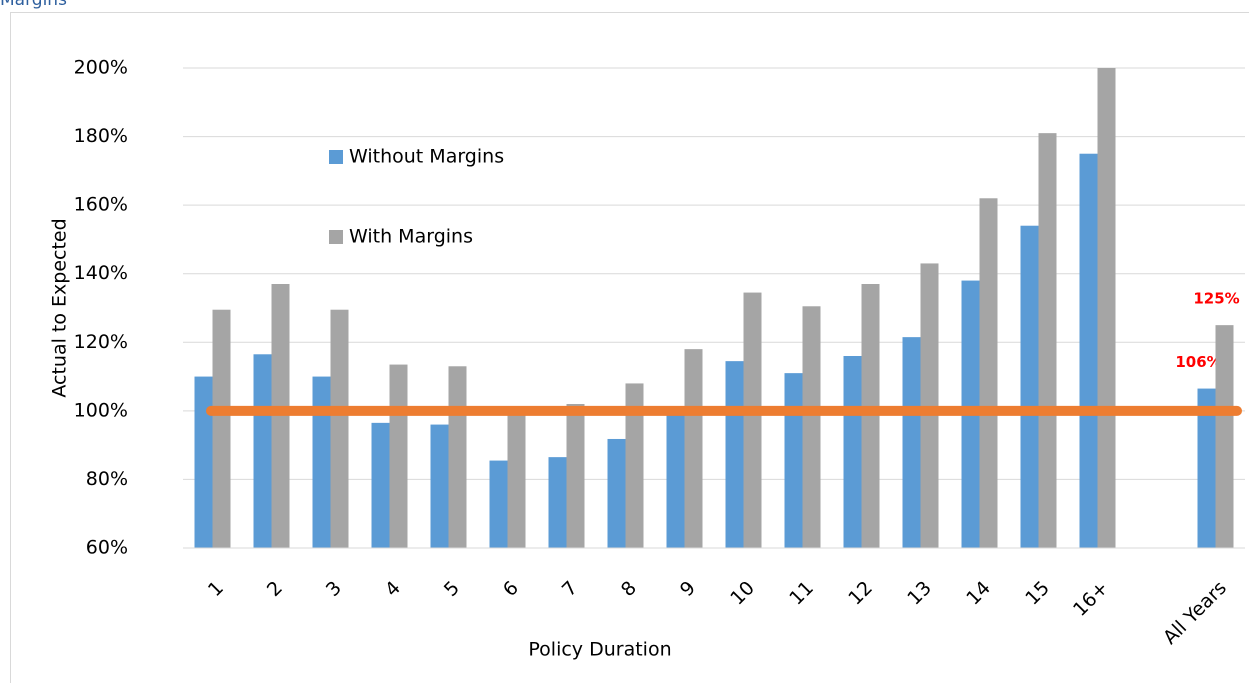  Describe the element at coordinates (1216, 299) in the screenshot. I see `value-label: 125%` at that location.